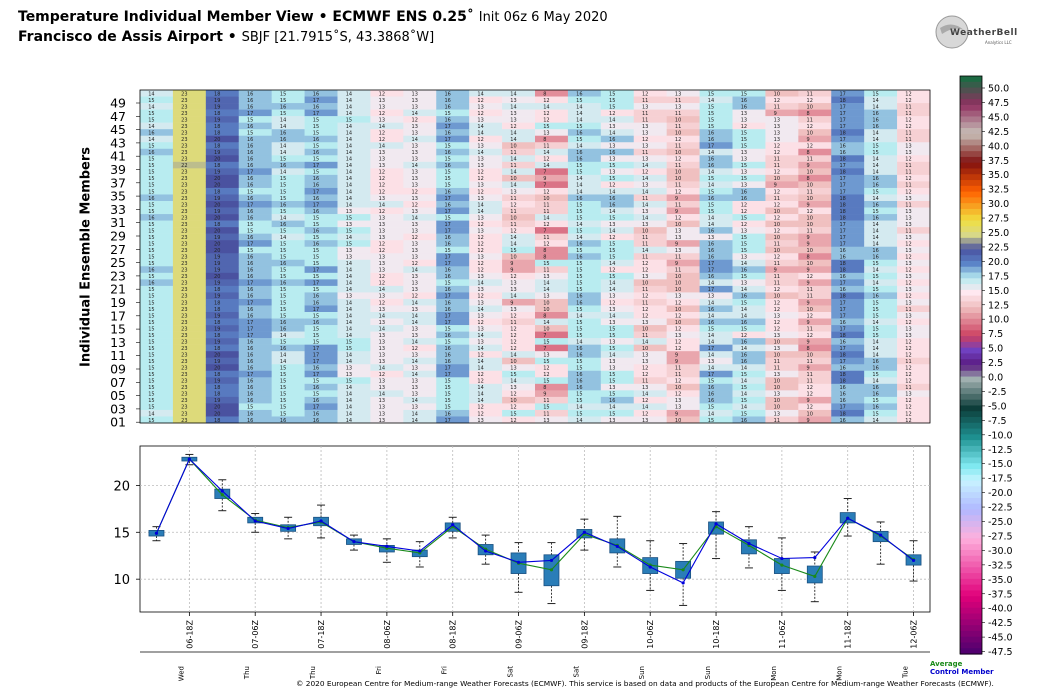  Describe the element at coordinates (1000, 508) in the screenshot. I see `colorbar-tick-label: -22.5` at that location.